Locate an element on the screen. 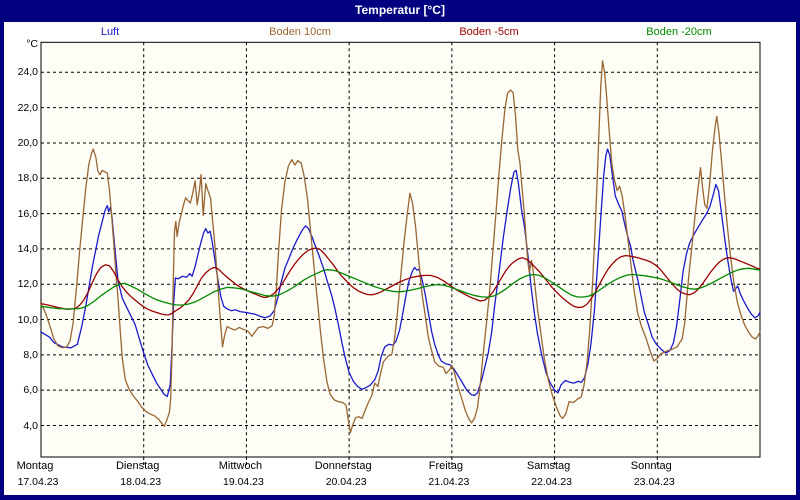 The height and width of the screenshot is (500, 800). y-tick-label: 8,0 is located at coordinates (30, 354).